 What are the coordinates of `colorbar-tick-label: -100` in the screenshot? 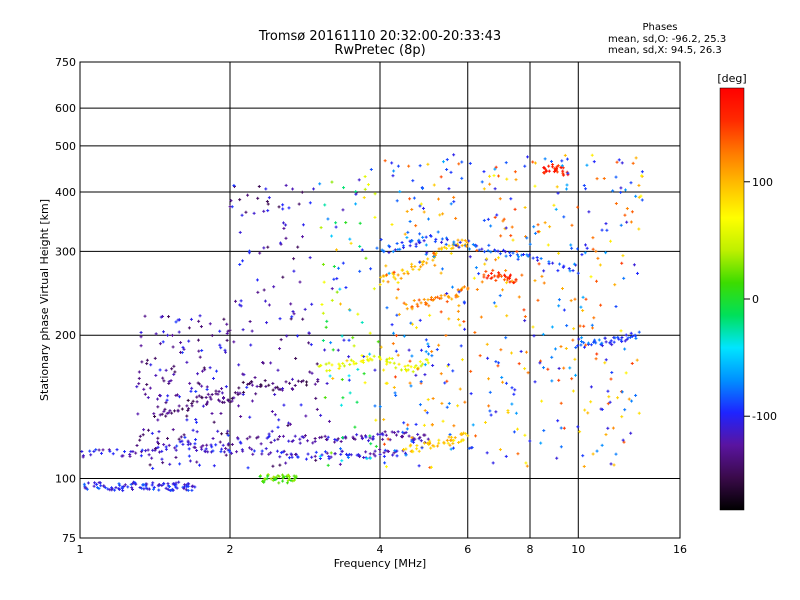 It's located at (764, 416).